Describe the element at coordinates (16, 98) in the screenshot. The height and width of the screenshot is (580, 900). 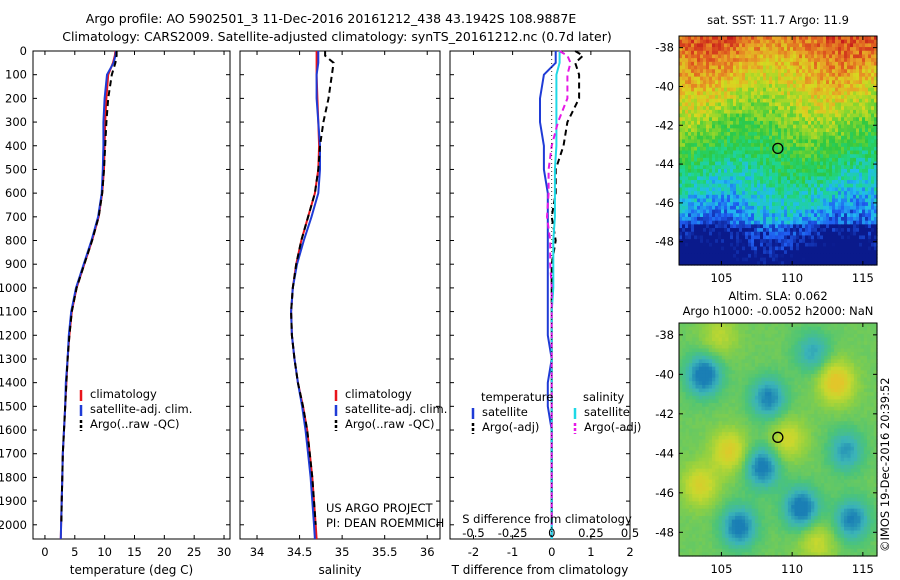
I see `y-tick-label: 200` at that location.